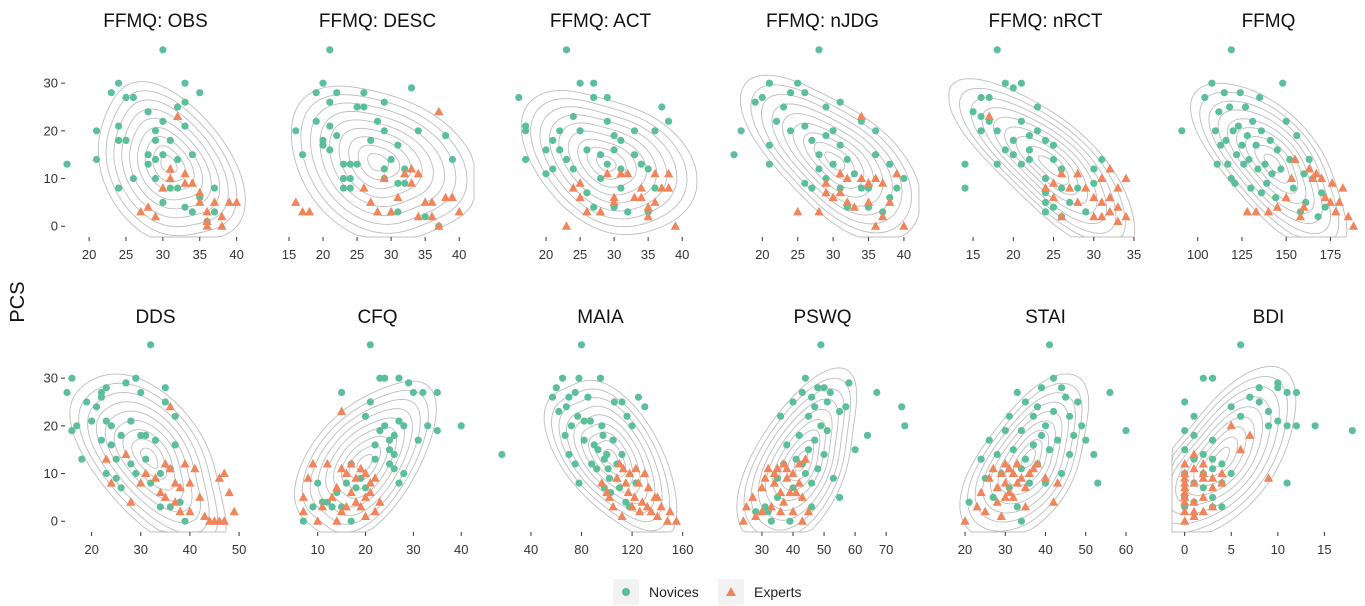 The width and height of the screenshot is (1365, 606). Describe the element at coordinates (54, 521) in the screenshot. I see `y-tick-label: 0` at that location.